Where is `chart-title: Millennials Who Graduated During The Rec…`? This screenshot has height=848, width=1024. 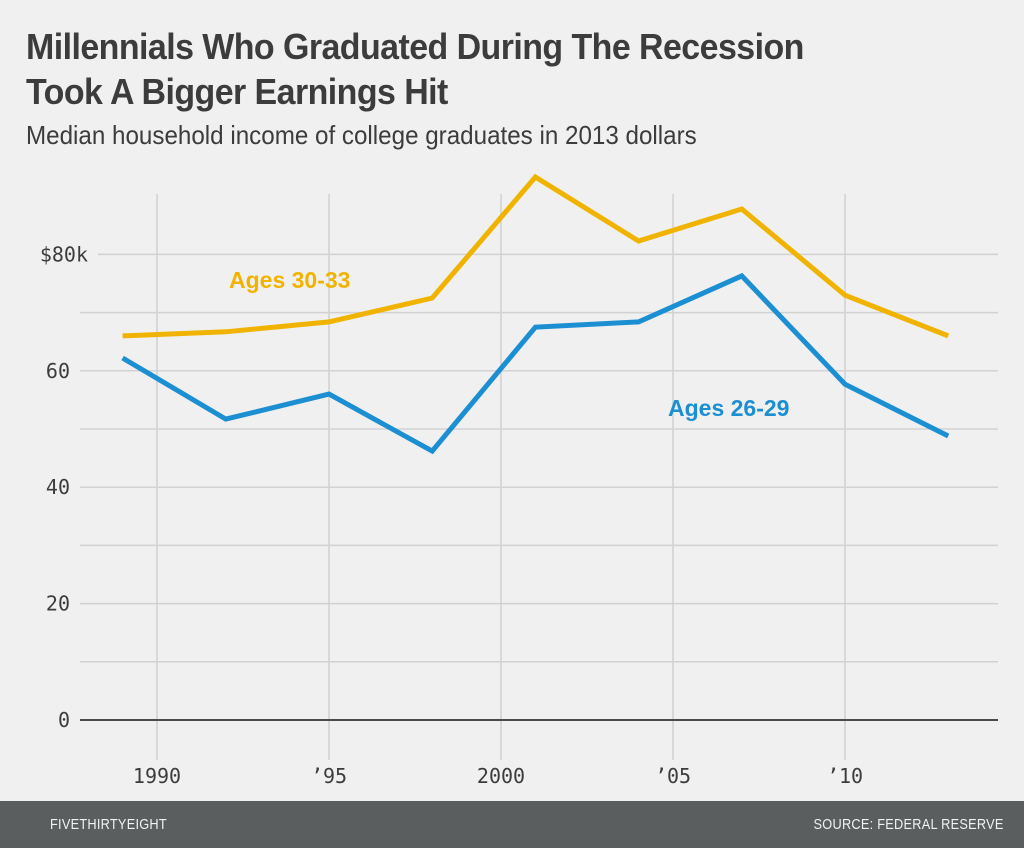
chart-title: Millennials Who Graduated During The Rec… is located at coordinates (415, 69).